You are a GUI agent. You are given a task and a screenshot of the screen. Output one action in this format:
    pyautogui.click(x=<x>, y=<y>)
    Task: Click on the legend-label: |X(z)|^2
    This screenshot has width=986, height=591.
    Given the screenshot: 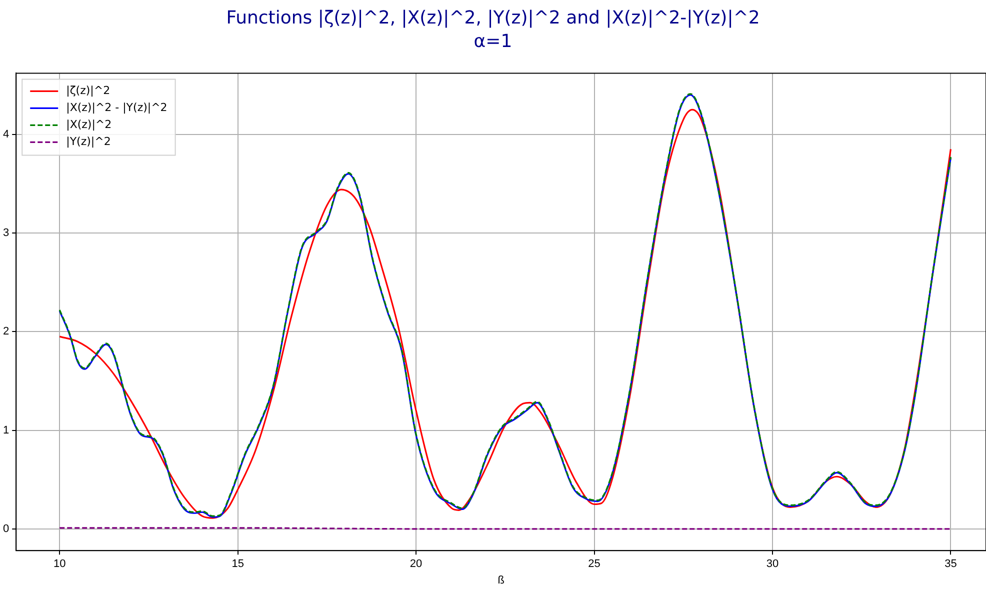 What is the action you would take?
    pyautogui.click(x=89, y=125)
    